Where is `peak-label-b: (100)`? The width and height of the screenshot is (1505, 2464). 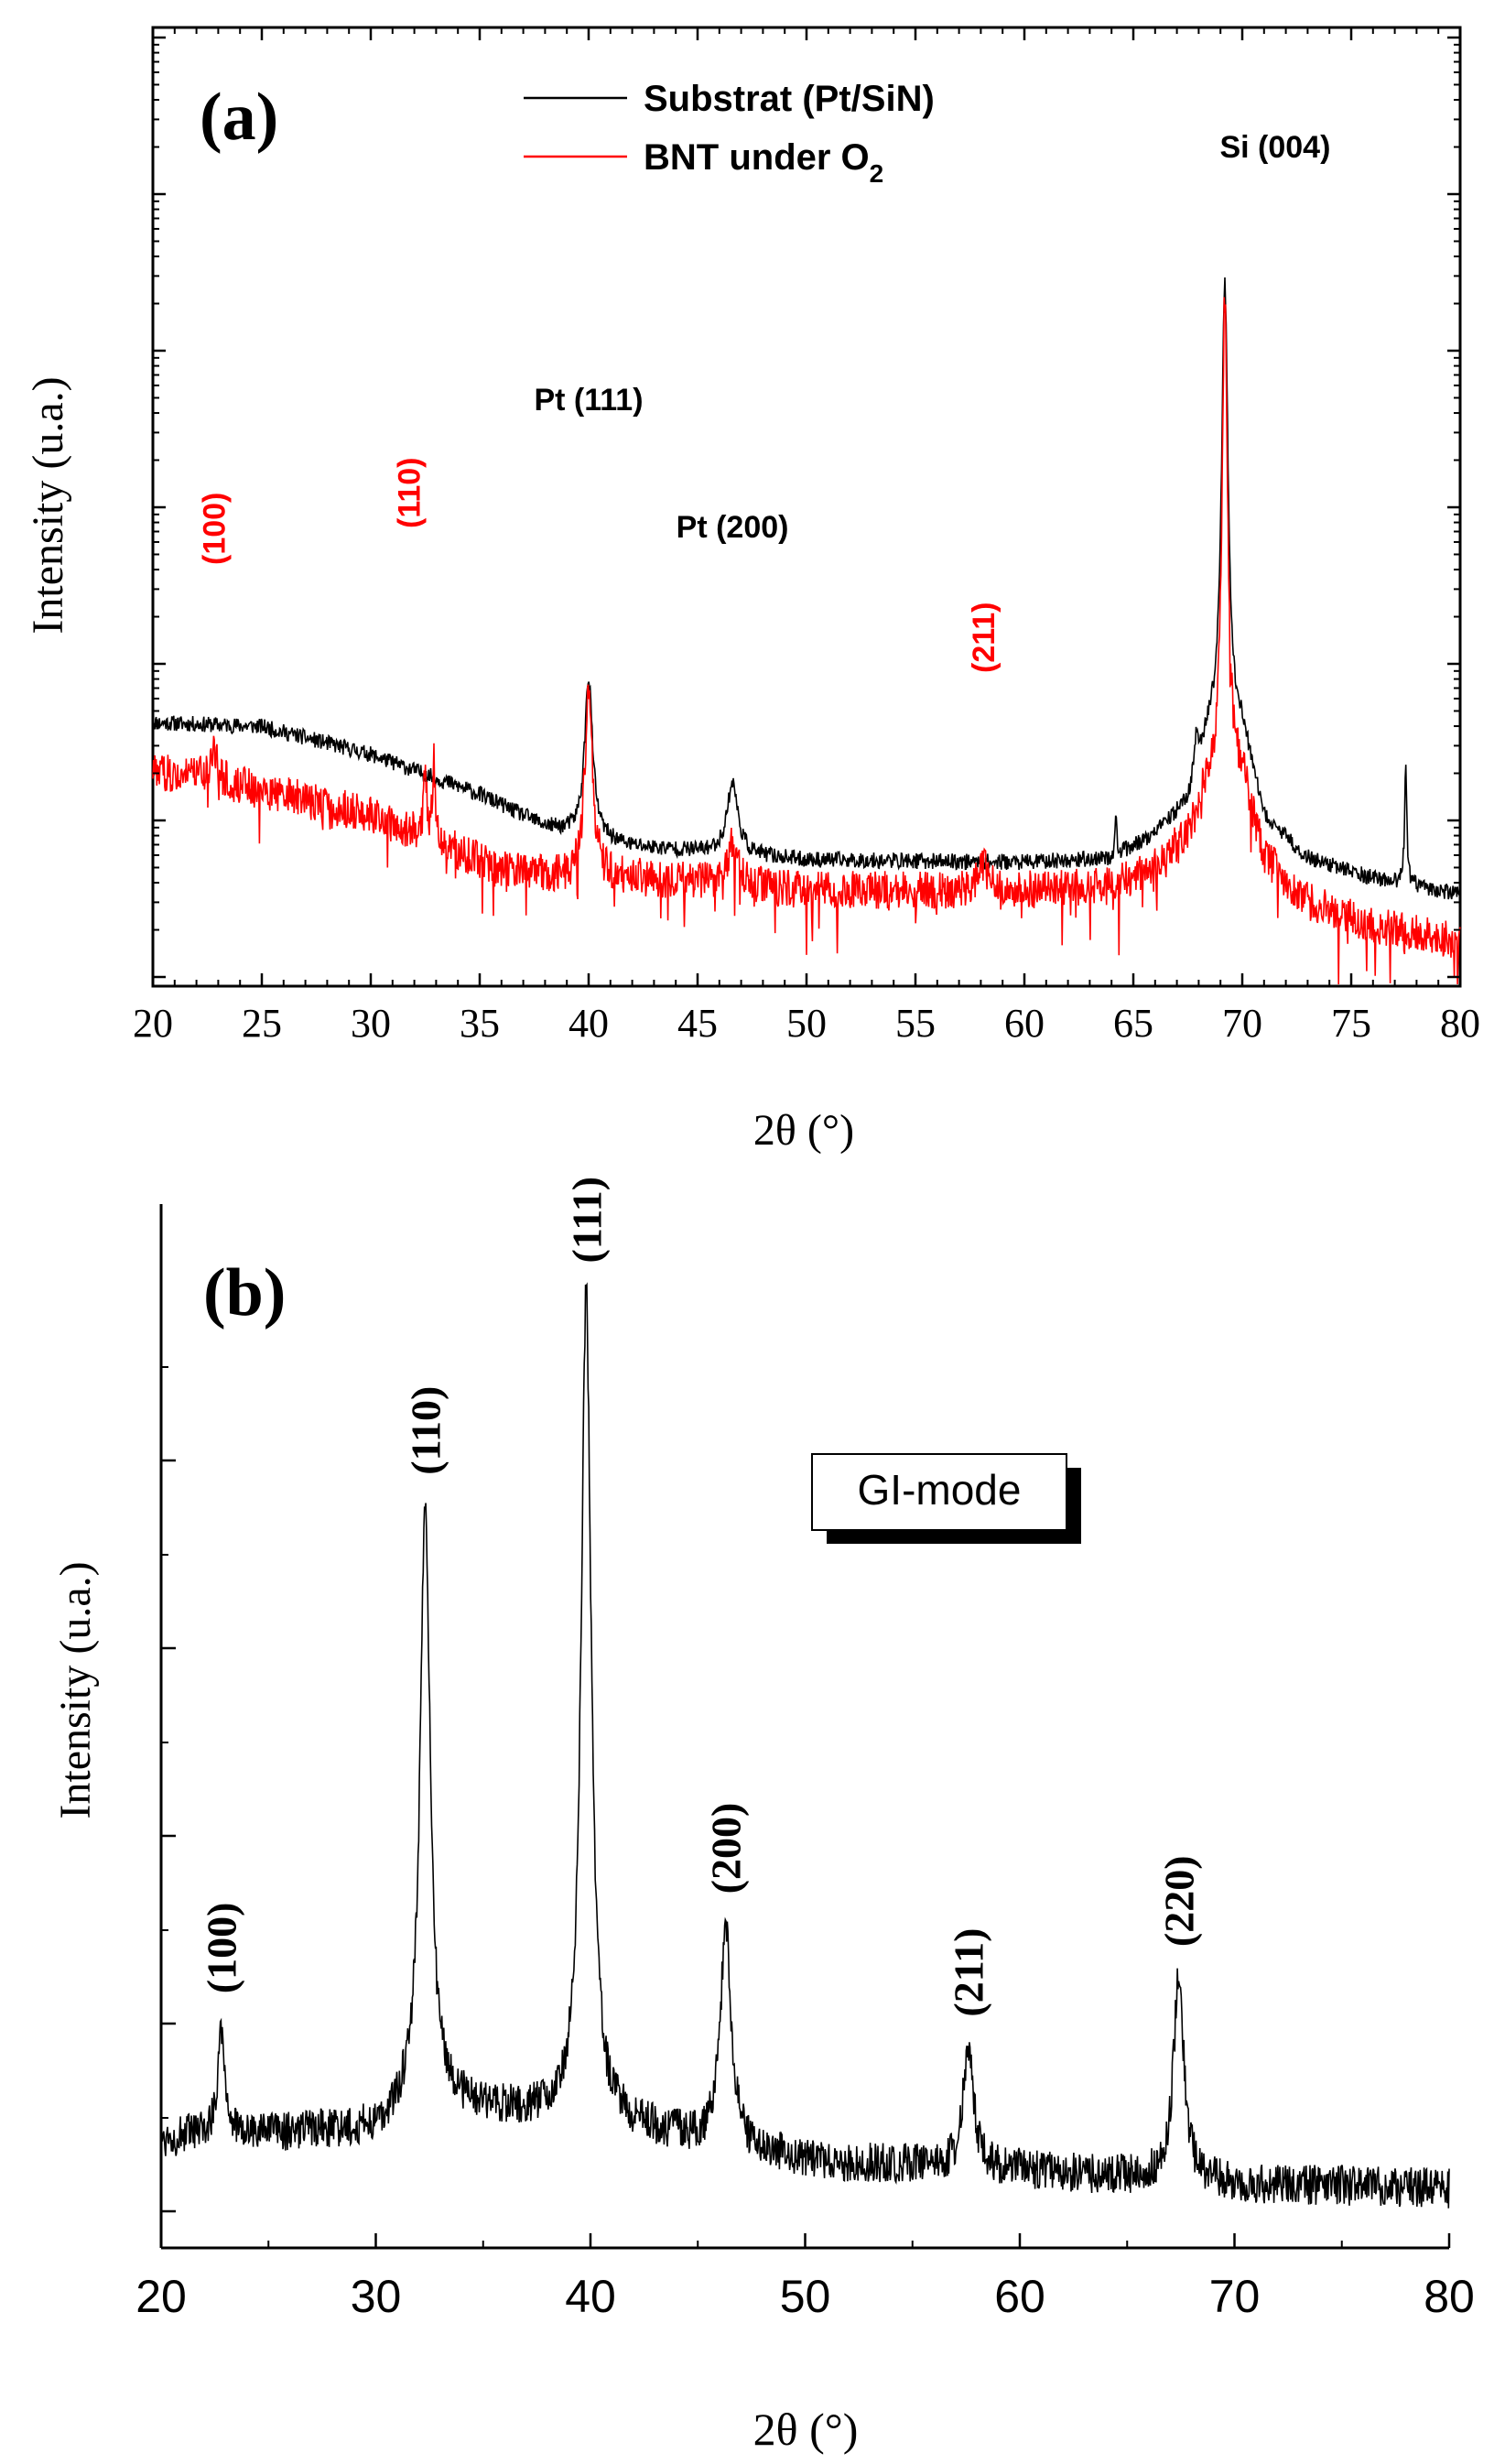 peak-label-b: (100) is located at coordinates (222, 1949).